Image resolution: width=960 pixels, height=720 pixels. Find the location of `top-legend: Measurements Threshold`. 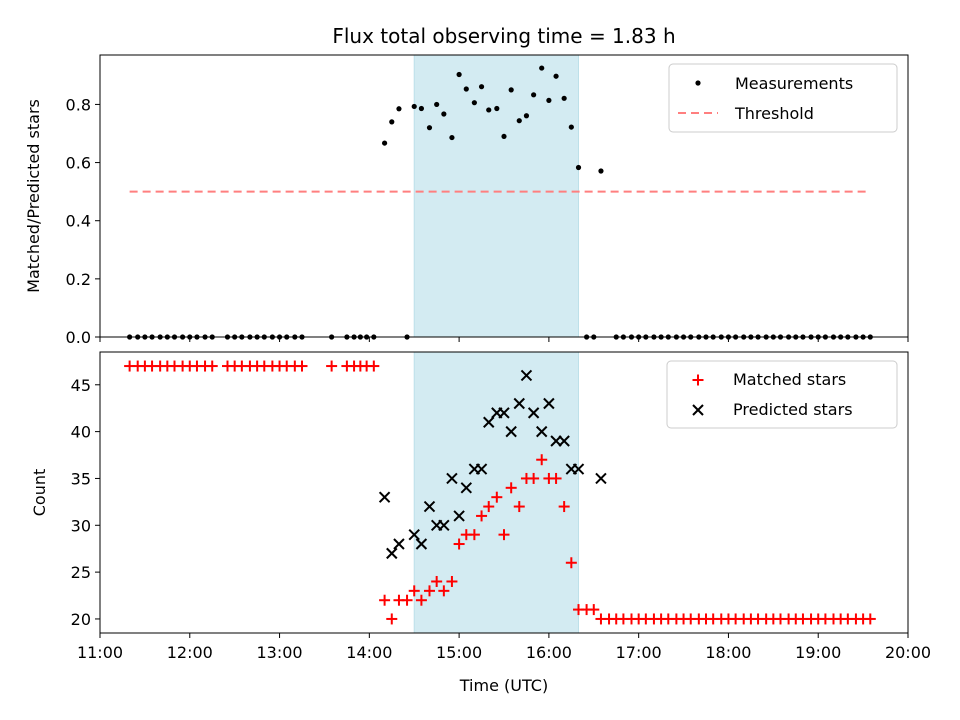

top-legend: Measurements Threshold is located at coordinates (783, 98).